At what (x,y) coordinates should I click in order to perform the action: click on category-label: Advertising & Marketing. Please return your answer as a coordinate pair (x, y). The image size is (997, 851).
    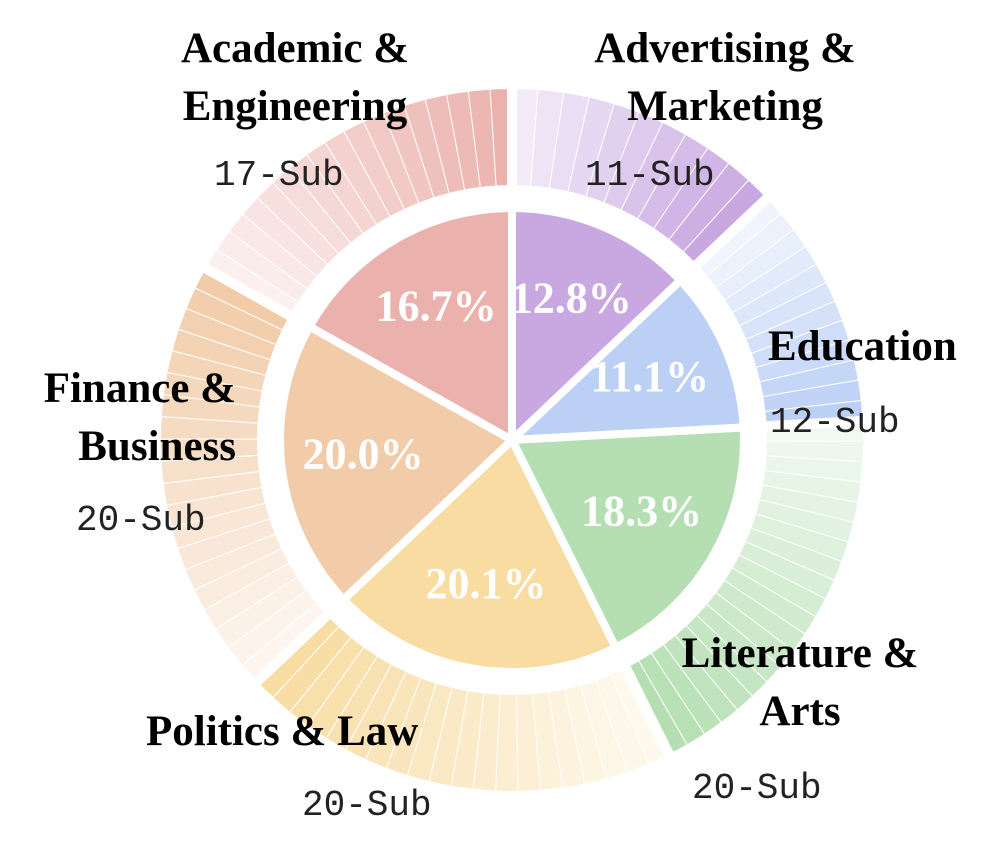
    Looking at the image, I should click on (725, 77).